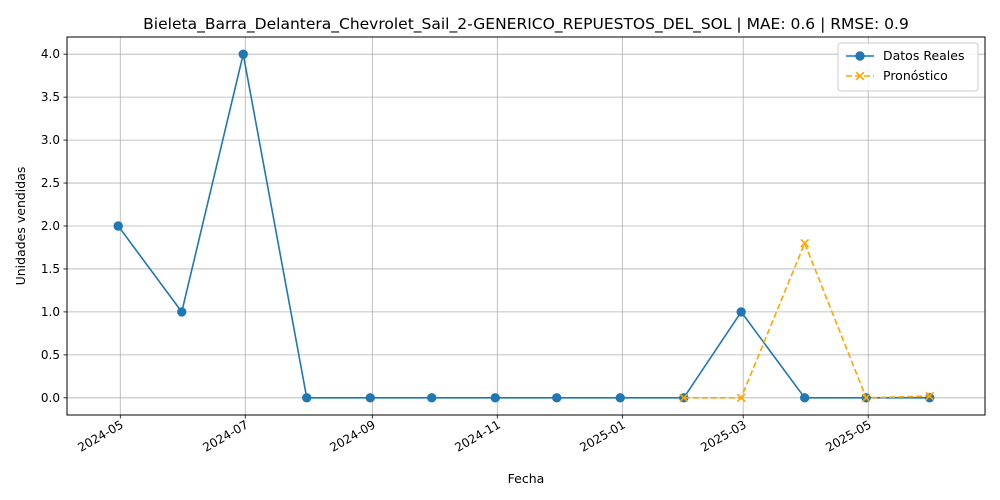 This screenshot has height=500, width=1000. I want to click on series-forecast, so click(807, 320).